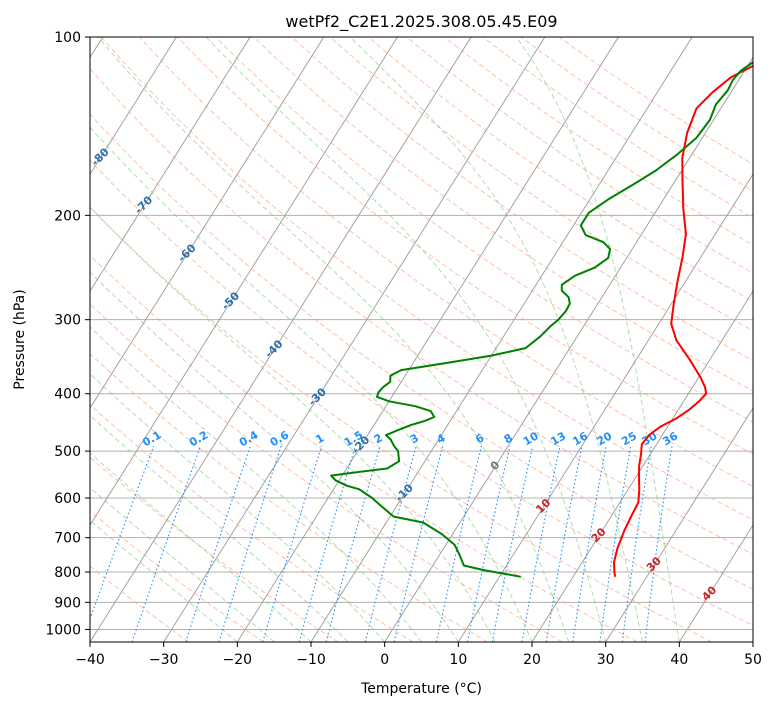 The image size is (775, 712). Describe the element at coordinates (67, 216) in the screenshot. I see `y-tick-label: 200` at that location.